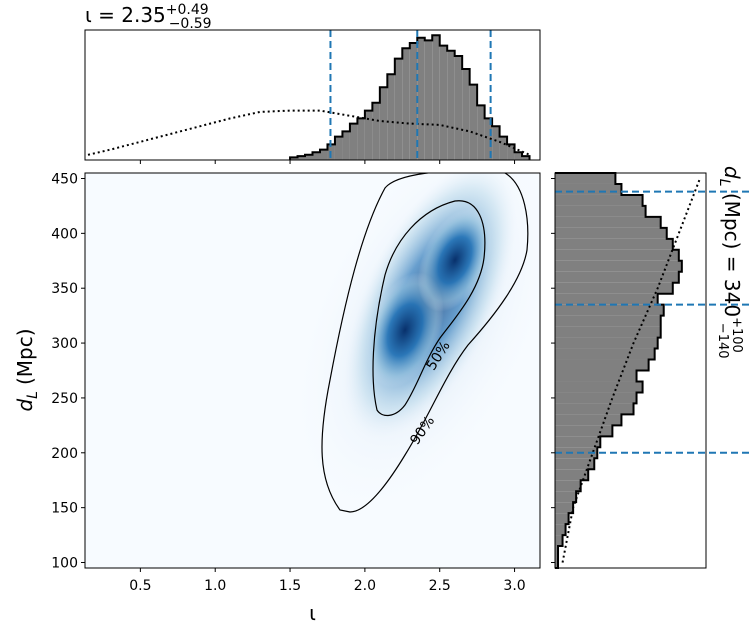  What do you see at coordinates (25, 405) in the screenshot?
I see `y-label-var: d` at bounding box center [25, 405].